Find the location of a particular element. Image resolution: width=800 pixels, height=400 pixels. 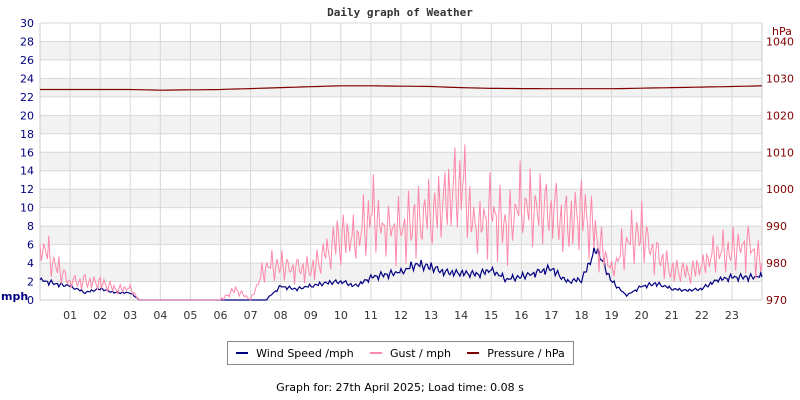

y-tick-label: 0 is located at coordinates (30, 300).